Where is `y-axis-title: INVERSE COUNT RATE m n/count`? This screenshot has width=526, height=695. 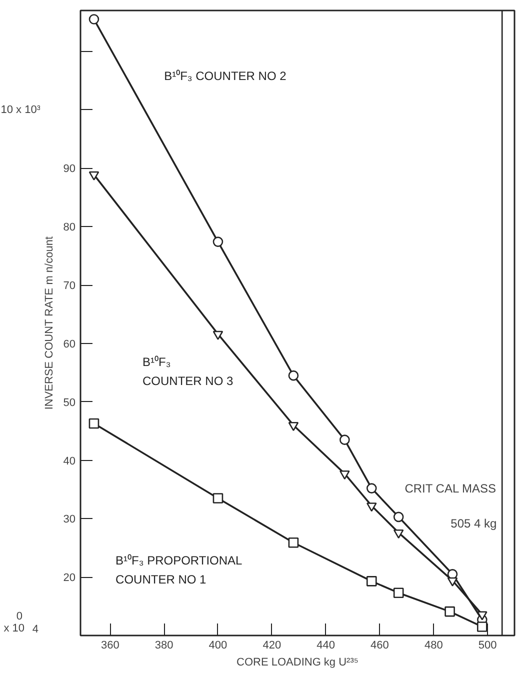 y-axis-title: INVERSE COUNT RATE m n/count is located at coordinates (49, 323).